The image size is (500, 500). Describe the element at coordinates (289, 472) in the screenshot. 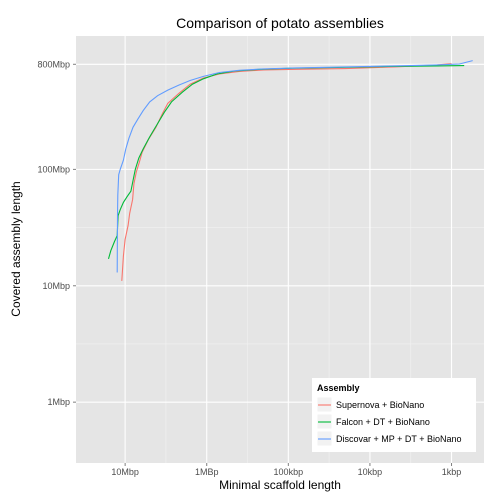

I see `x-tick-label: 100kbp` at that location.